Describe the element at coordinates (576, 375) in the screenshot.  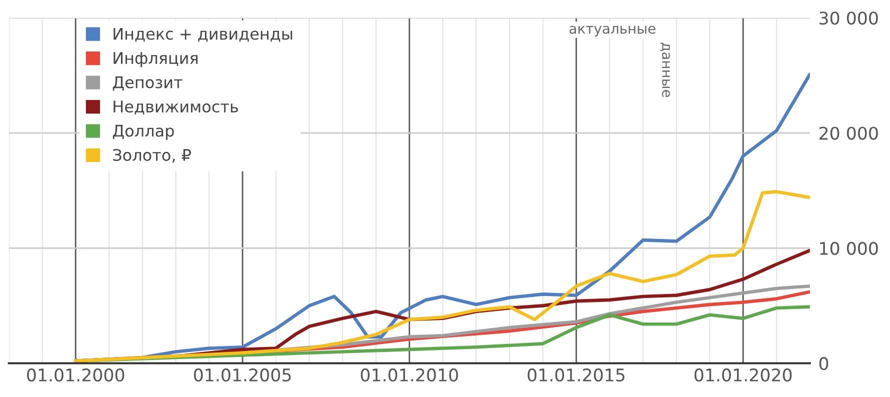
I see `x-tick-label: 01.01.2015` at that location.